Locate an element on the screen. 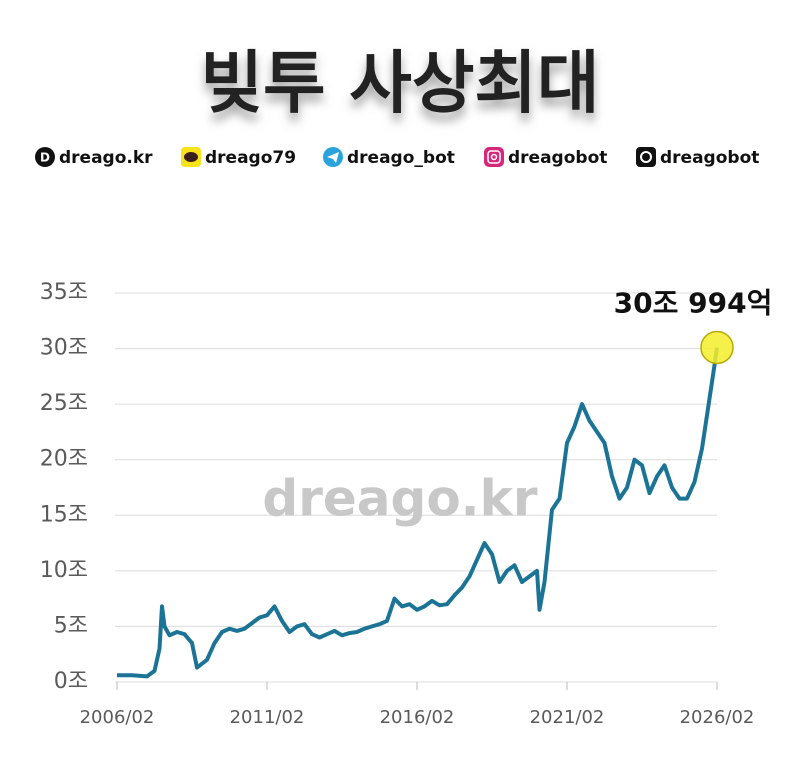 This screenshot has height=771, width=800. y-tick-label: 10조 is located at coordinates (64, 570).